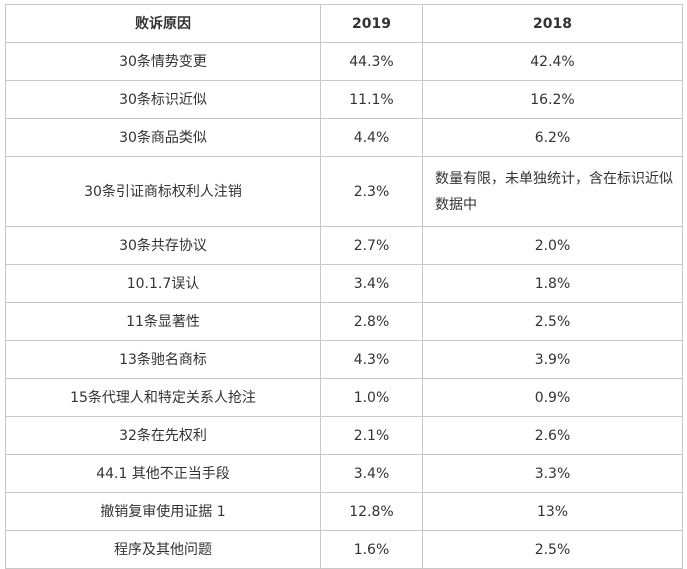 This screenshot has width=687, height=569. I want to click on value-2019-cell: 2.1%, so click(371, 435).